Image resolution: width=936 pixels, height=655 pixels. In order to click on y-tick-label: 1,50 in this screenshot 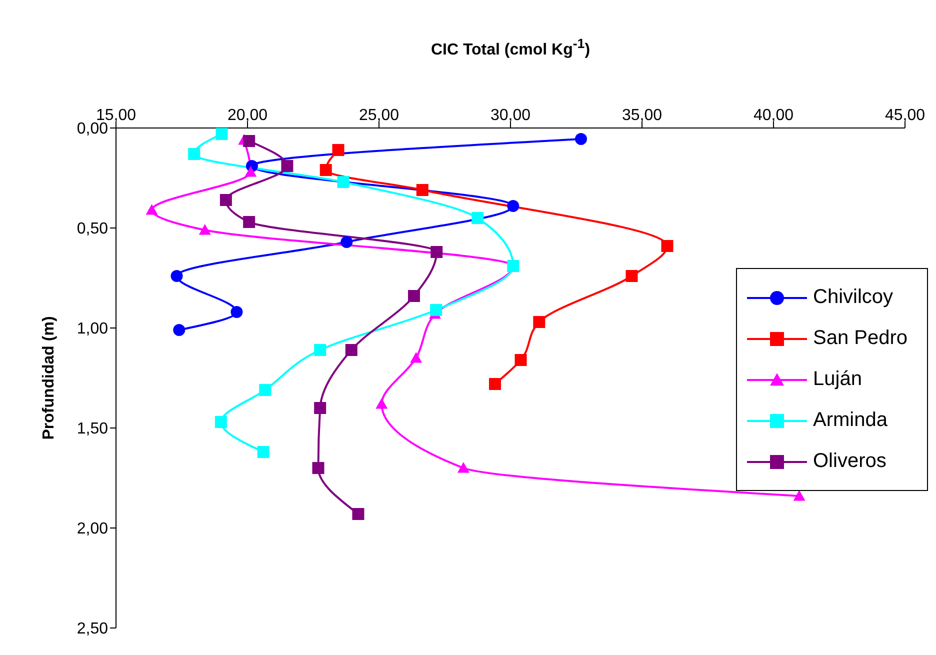, I will do `click(92, 429)`.